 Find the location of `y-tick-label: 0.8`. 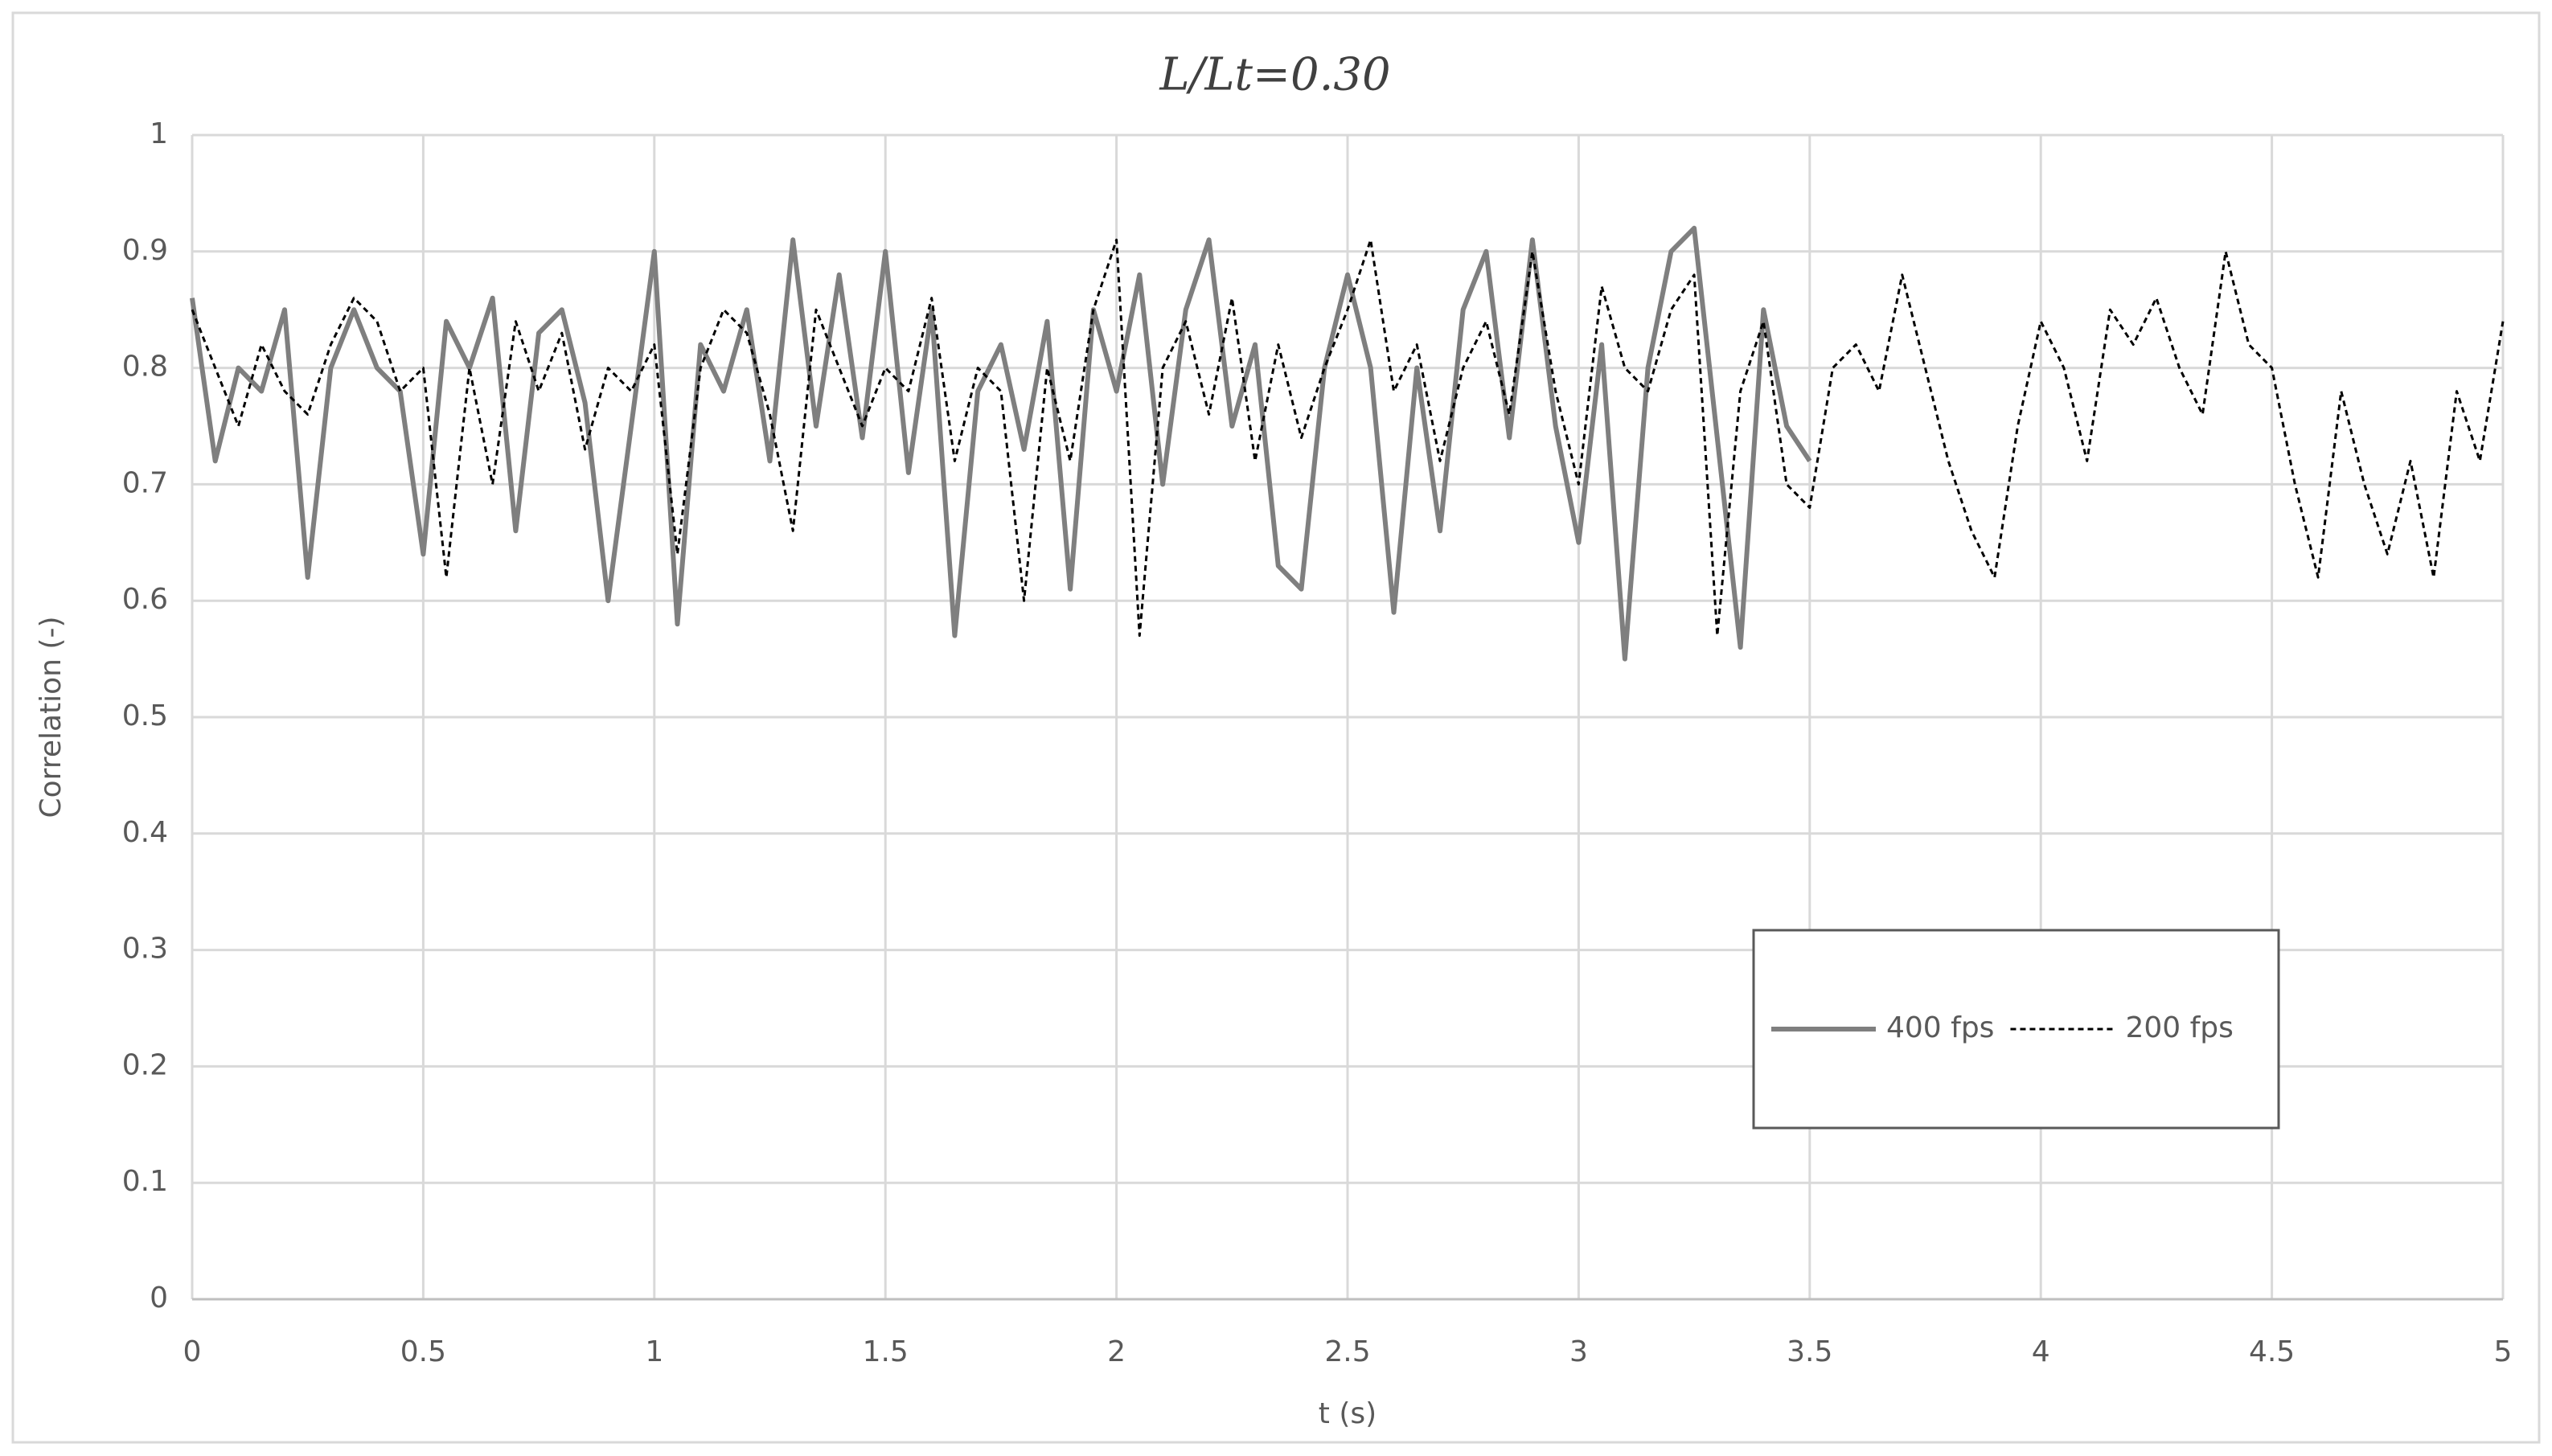

y-tick-label: 0.8 is located at coordinates (145, 367).